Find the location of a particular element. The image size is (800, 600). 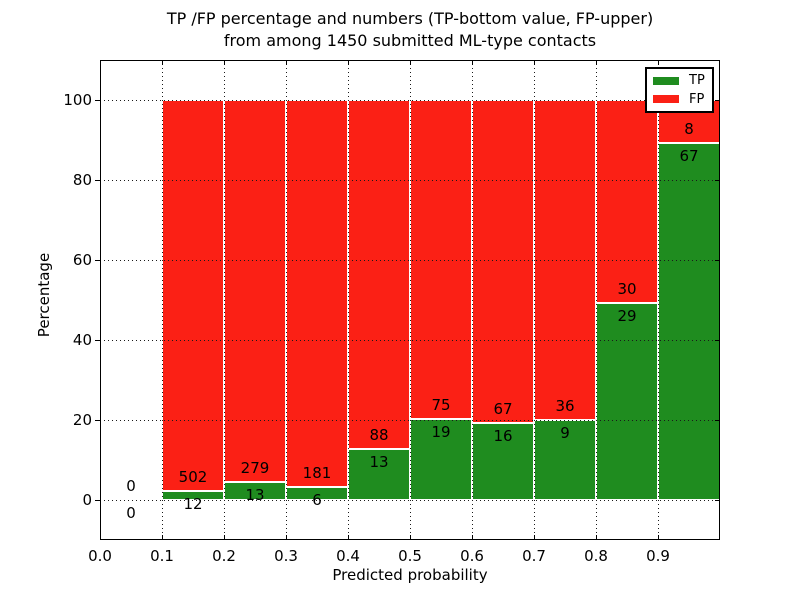

bar-tp-count-label: 19 is located at coordinates (441, 432).